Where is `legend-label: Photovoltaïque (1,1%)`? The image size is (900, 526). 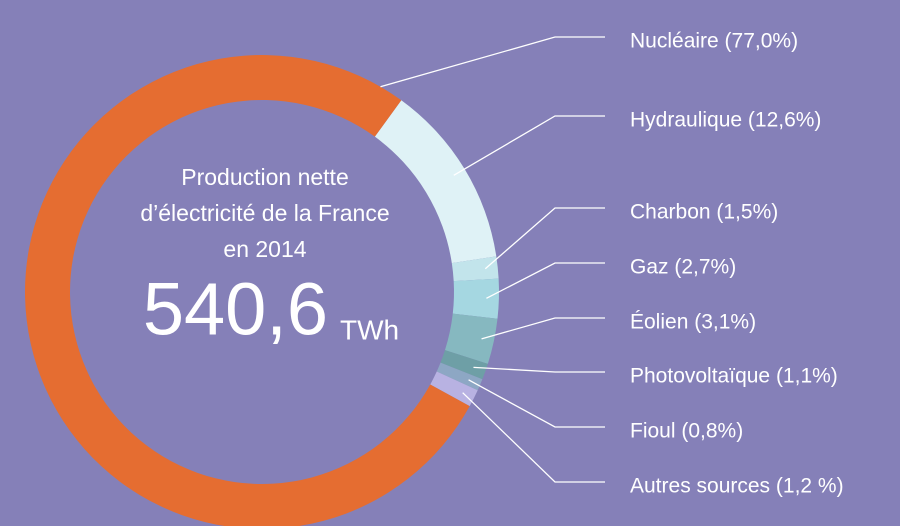 legend-label: Photovoltaïque (1,1%) is located at coordinates (734, 376).